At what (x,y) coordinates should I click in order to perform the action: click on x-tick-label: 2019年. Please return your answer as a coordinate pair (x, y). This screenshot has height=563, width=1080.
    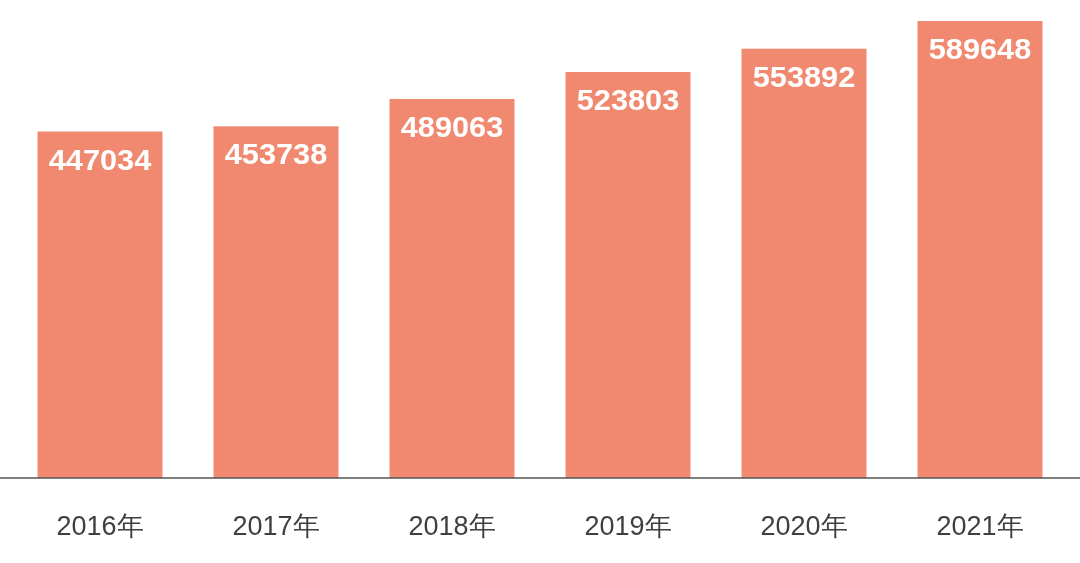
    Looking at the image, I should click on (628, 526).